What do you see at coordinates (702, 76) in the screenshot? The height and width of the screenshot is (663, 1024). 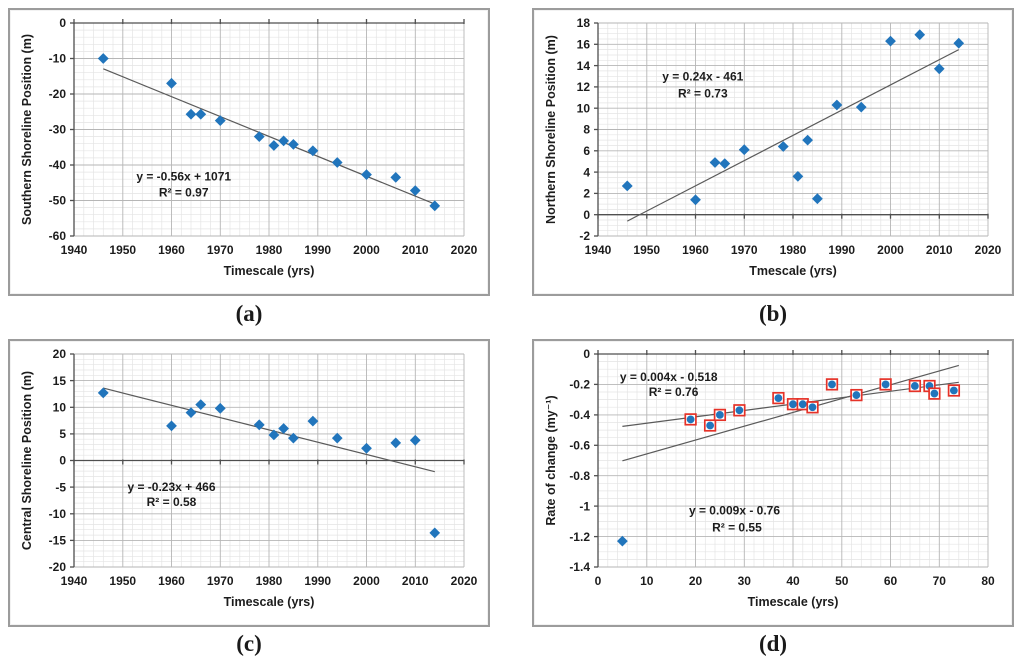 I see `svg-text: y = 0.24x - 461` at bounding box center [702, 76].